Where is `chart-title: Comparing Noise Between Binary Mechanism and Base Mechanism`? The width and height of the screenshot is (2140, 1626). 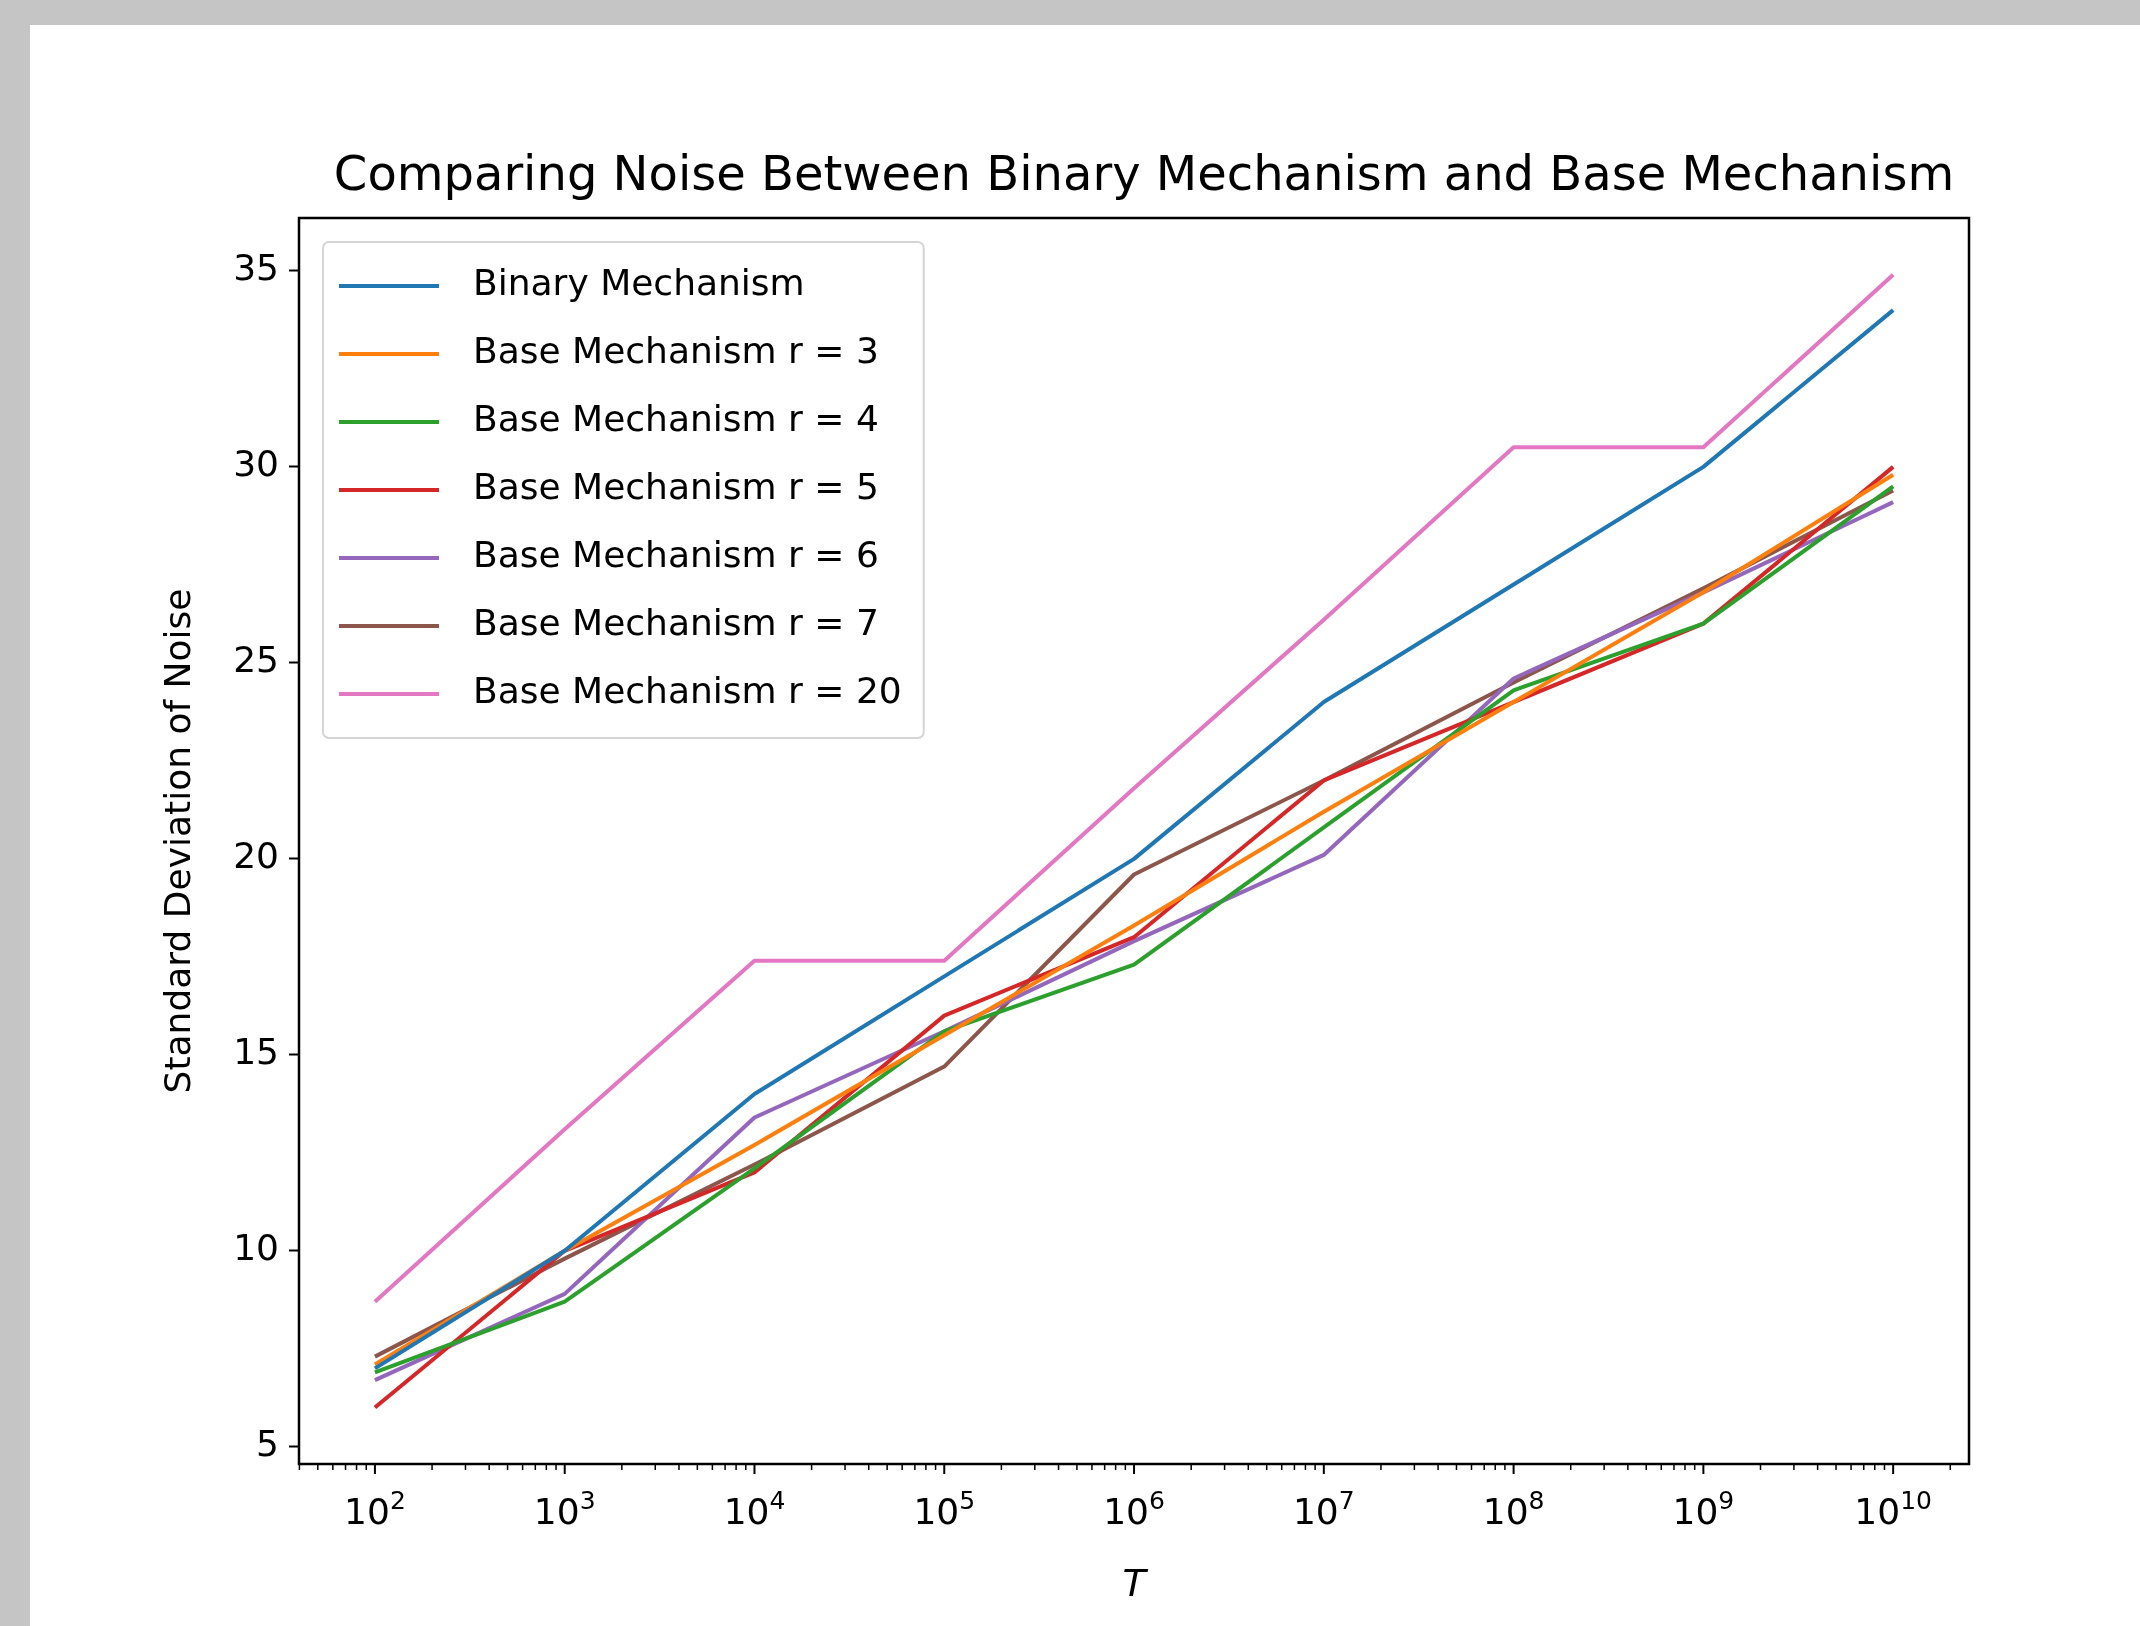
chart-title: Comparing Noise Between Binary Mechanism and Base Mechanism is located at coordinates (1144, 173).